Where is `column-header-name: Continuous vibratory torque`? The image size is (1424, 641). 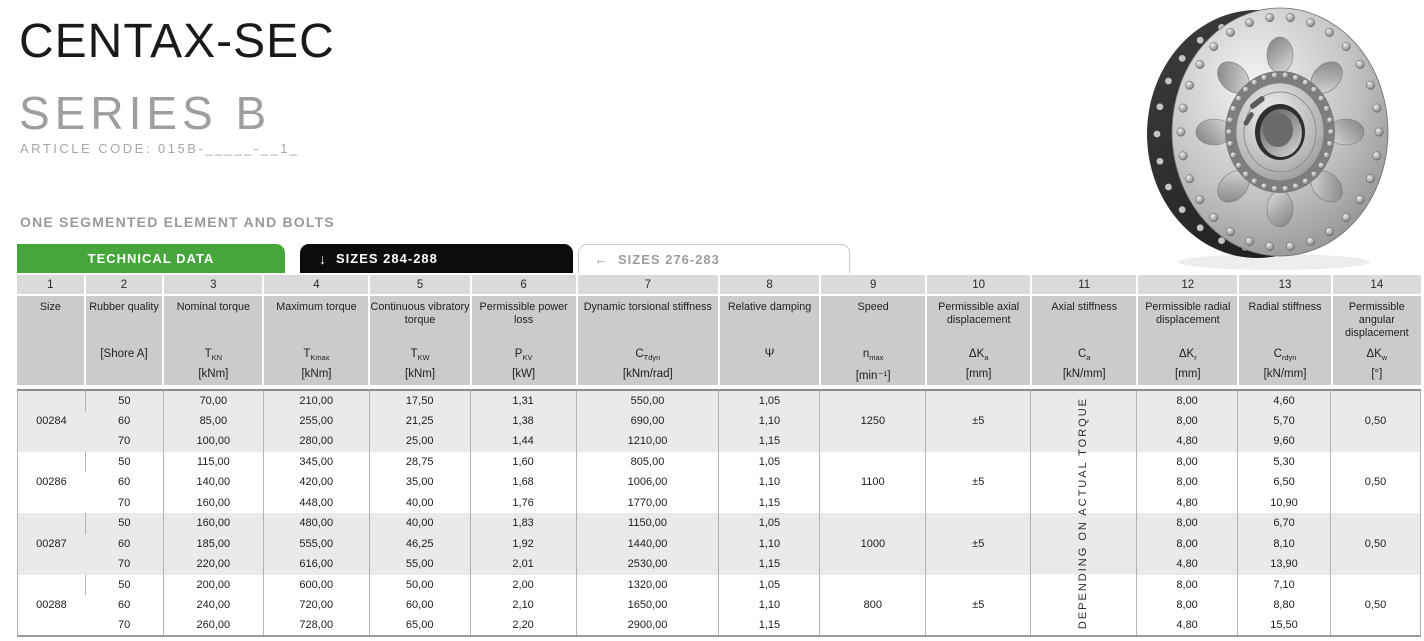 column-header-name: Continuous vibratory torque is located at coordinates (420, 313).